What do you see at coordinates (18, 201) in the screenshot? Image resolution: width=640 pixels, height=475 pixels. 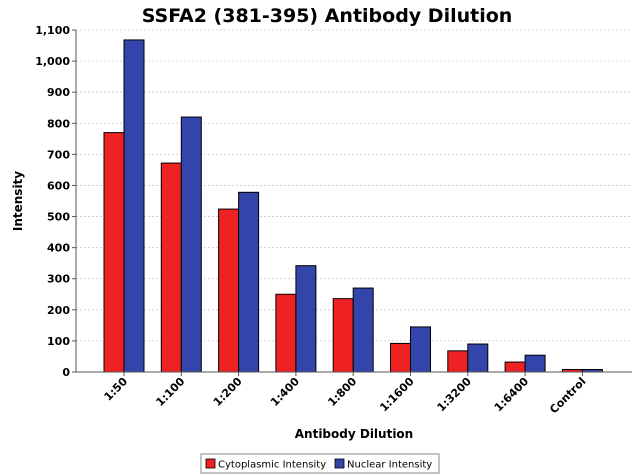 I see `y-axis-title: Intensity` at bounding box center [18, 201].